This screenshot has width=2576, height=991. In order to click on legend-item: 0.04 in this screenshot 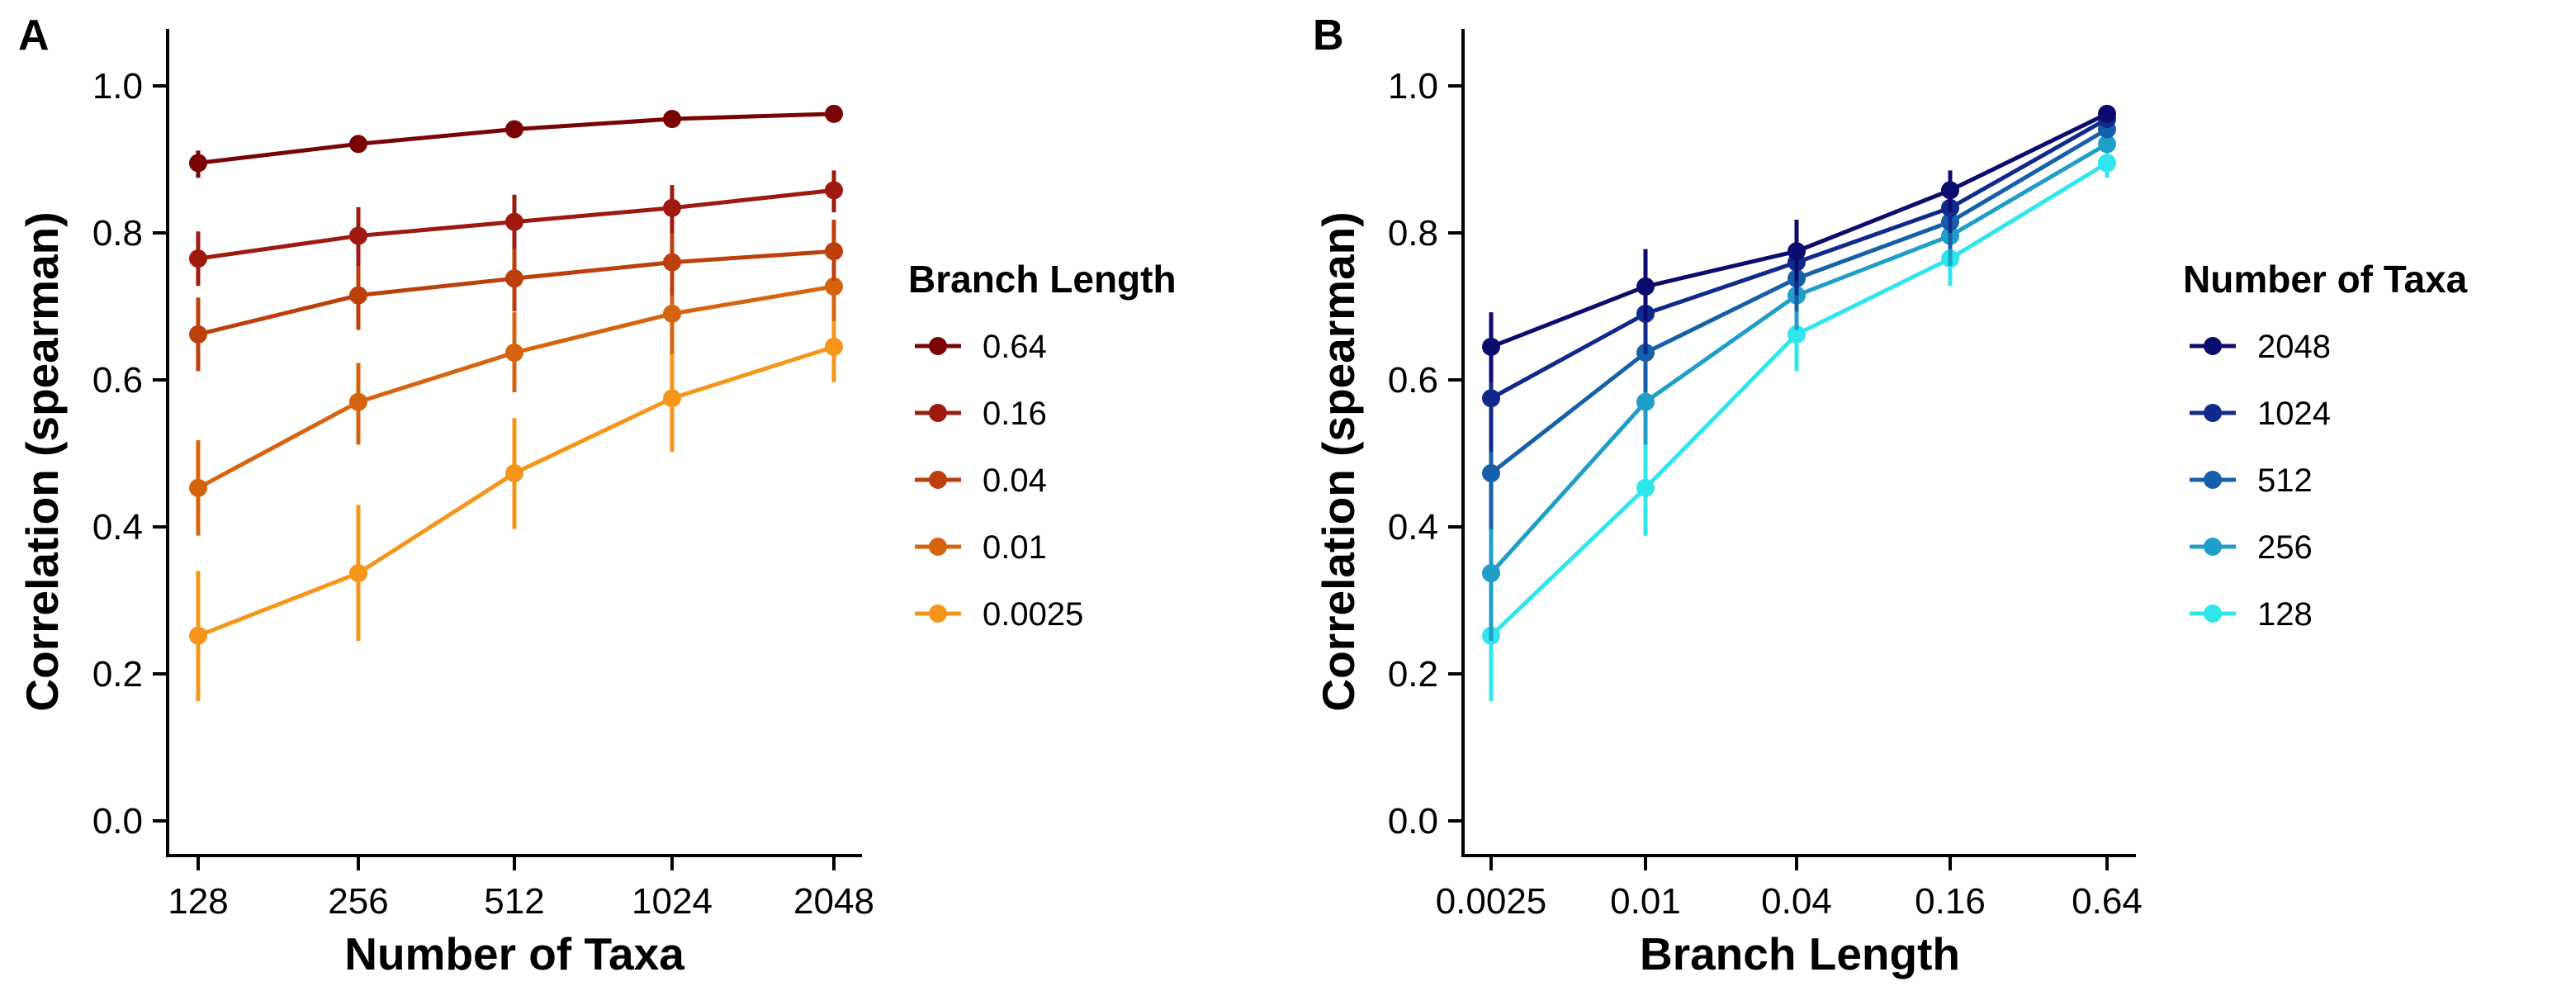, I will do `click(981, 480)`.